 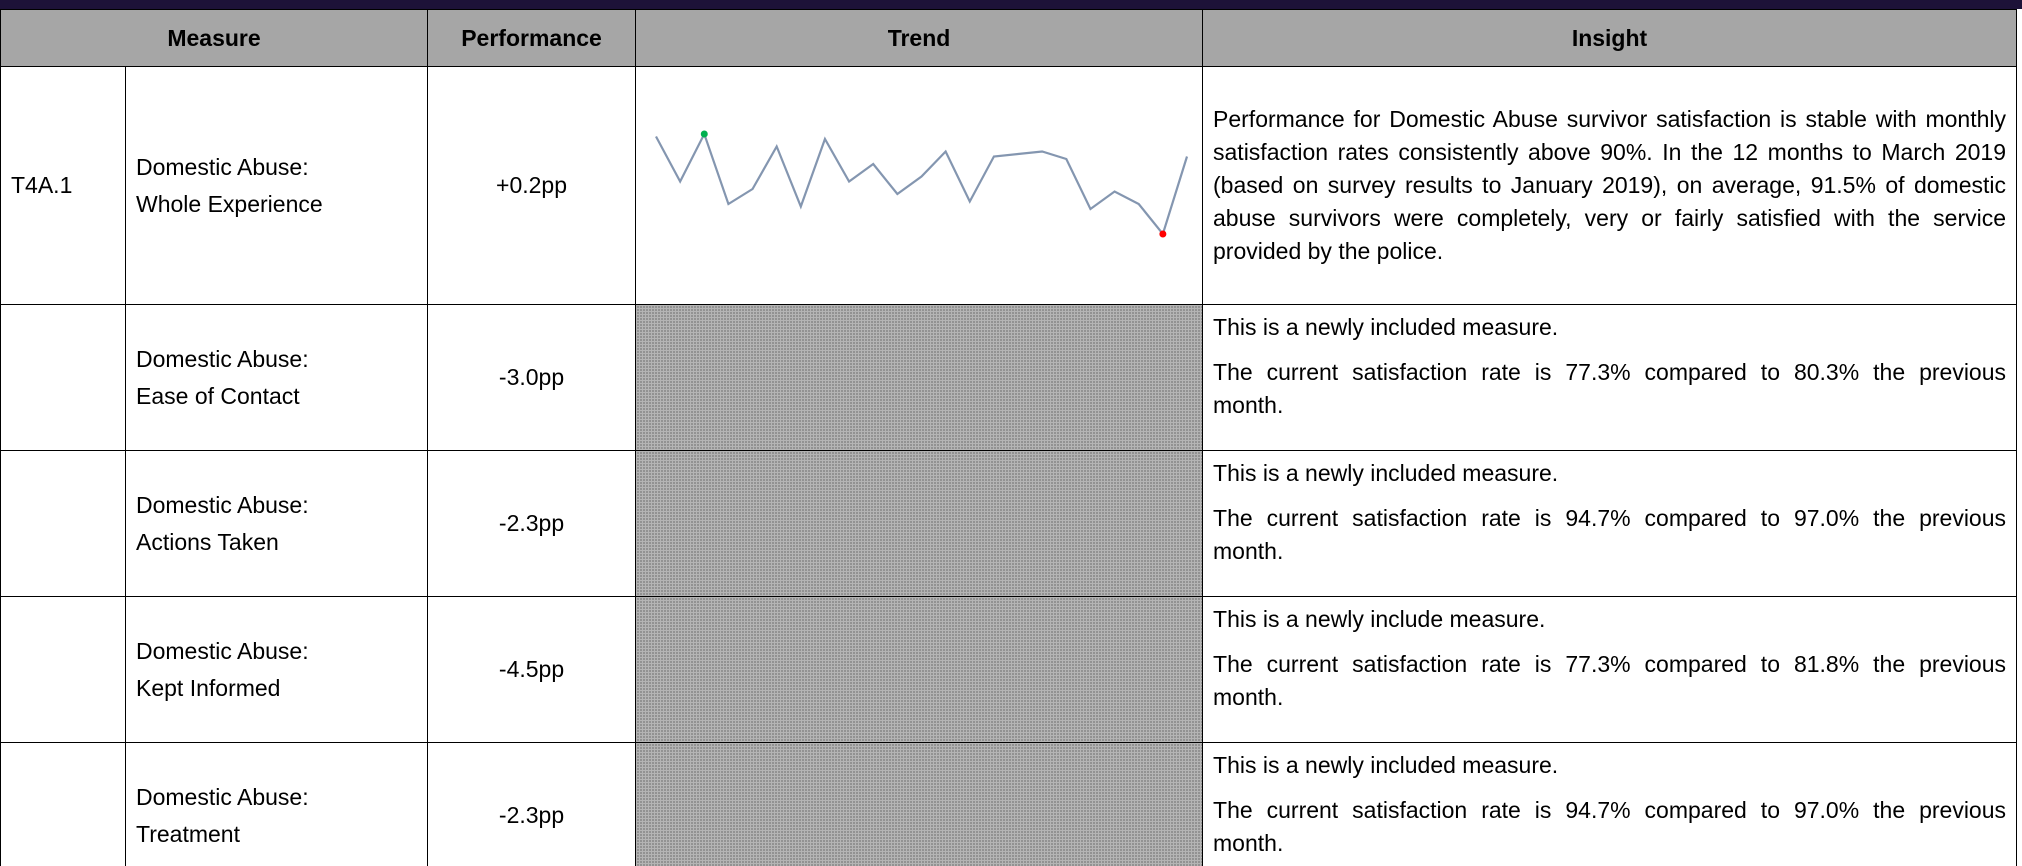 What do you see at coordinates (1011, 4) in the screenshot?
I see `top-bar` at bounding box center [1011, 4].